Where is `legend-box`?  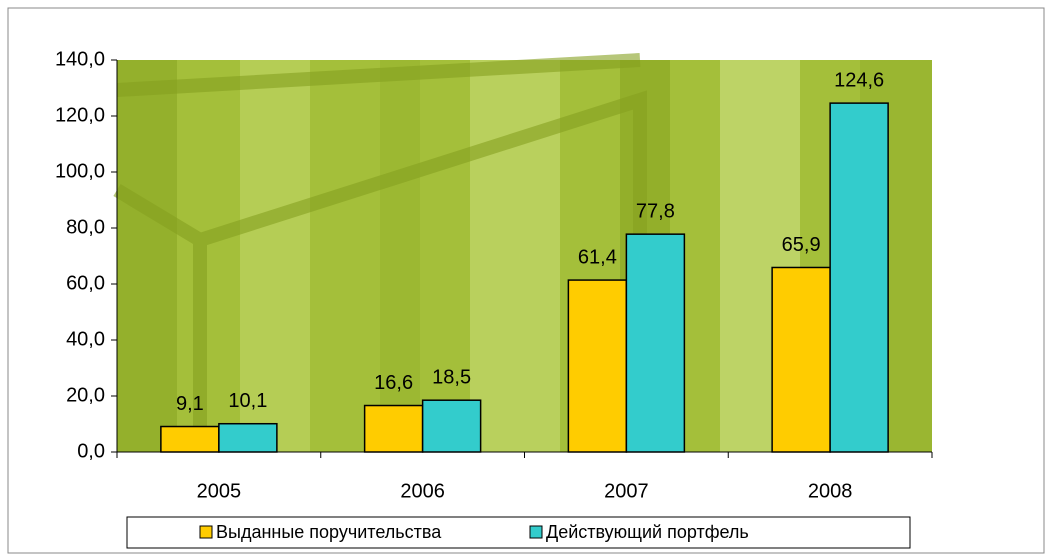 legend-box is located at coordinates (518, 532).